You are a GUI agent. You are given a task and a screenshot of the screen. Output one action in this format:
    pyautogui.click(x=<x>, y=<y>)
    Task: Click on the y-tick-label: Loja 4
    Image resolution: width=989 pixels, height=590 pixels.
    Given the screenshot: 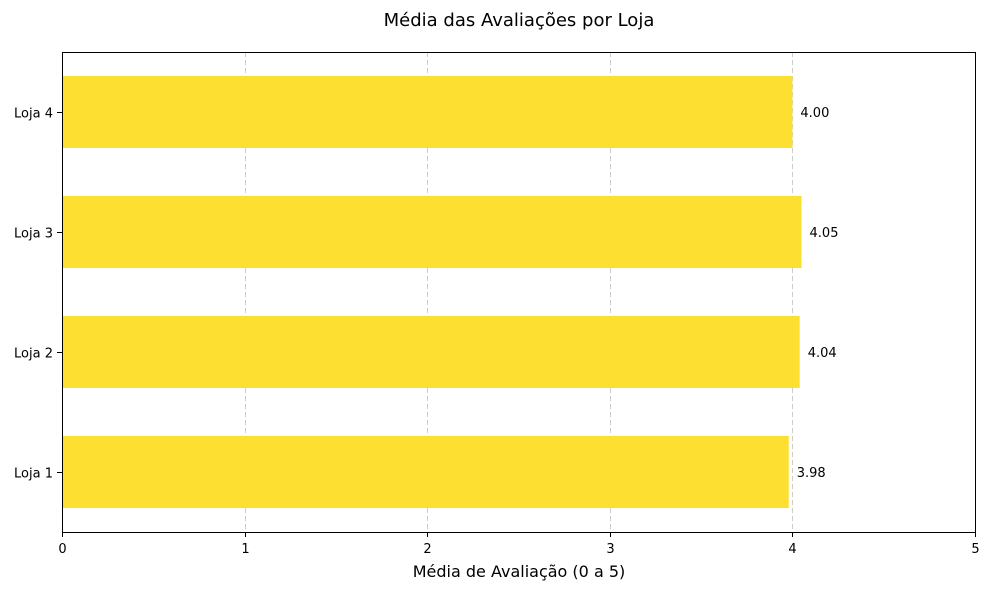 What is the action you would take?
    pyautogui.click(x=33, y=114)
    